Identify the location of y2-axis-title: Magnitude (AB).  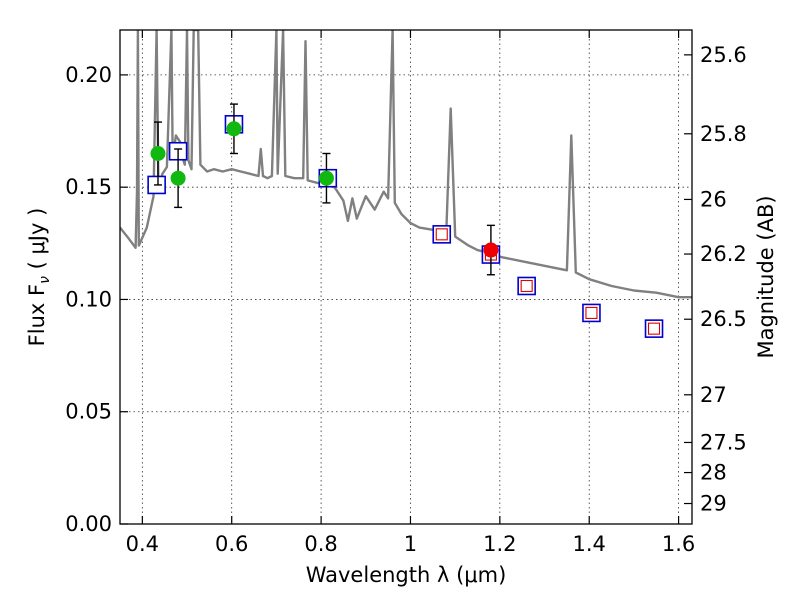
(766, 276).